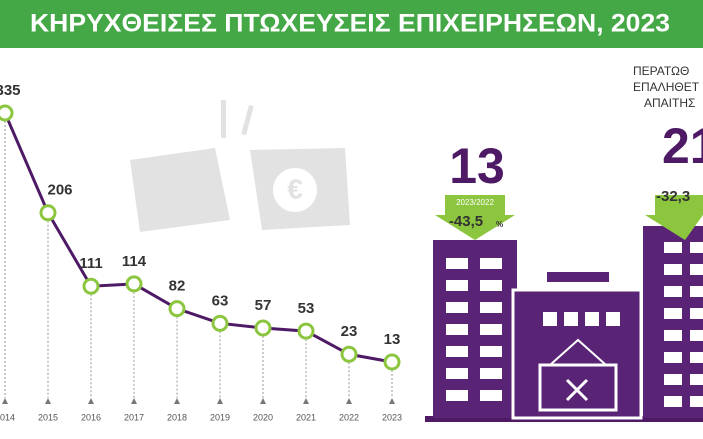 This screenshot has width=703, height=439. I want to click on change: -32,3, so click(673, 196).